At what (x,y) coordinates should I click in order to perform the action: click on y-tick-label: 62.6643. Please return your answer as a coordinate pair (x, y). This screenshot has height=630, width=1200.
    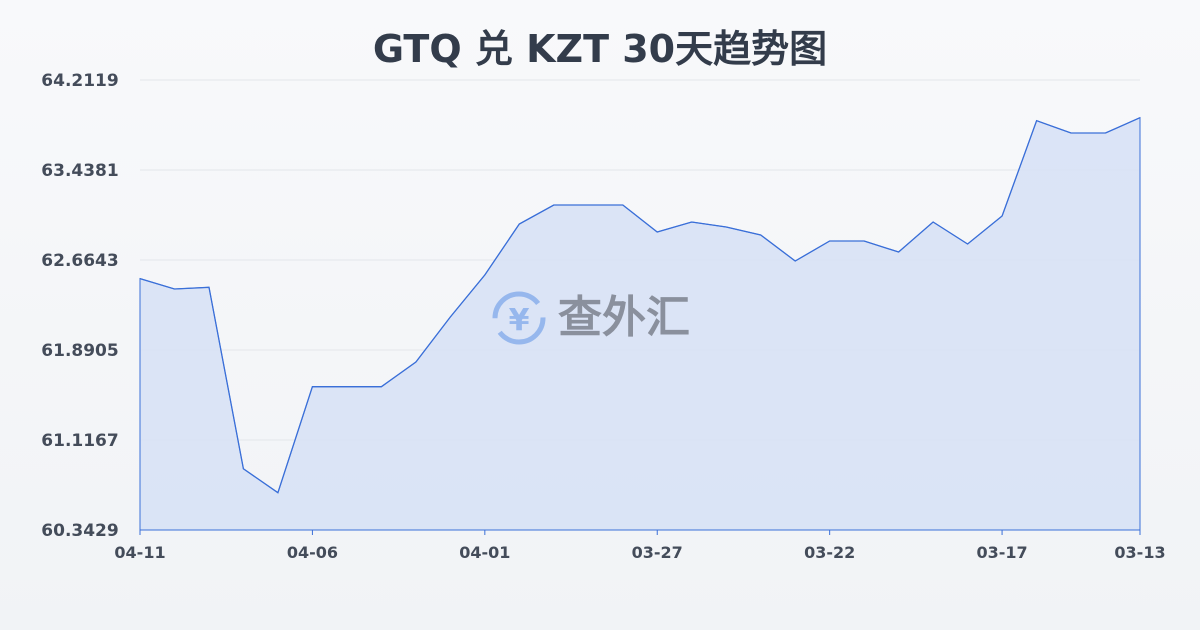
    Looking at the image, I should click on (79, 261).